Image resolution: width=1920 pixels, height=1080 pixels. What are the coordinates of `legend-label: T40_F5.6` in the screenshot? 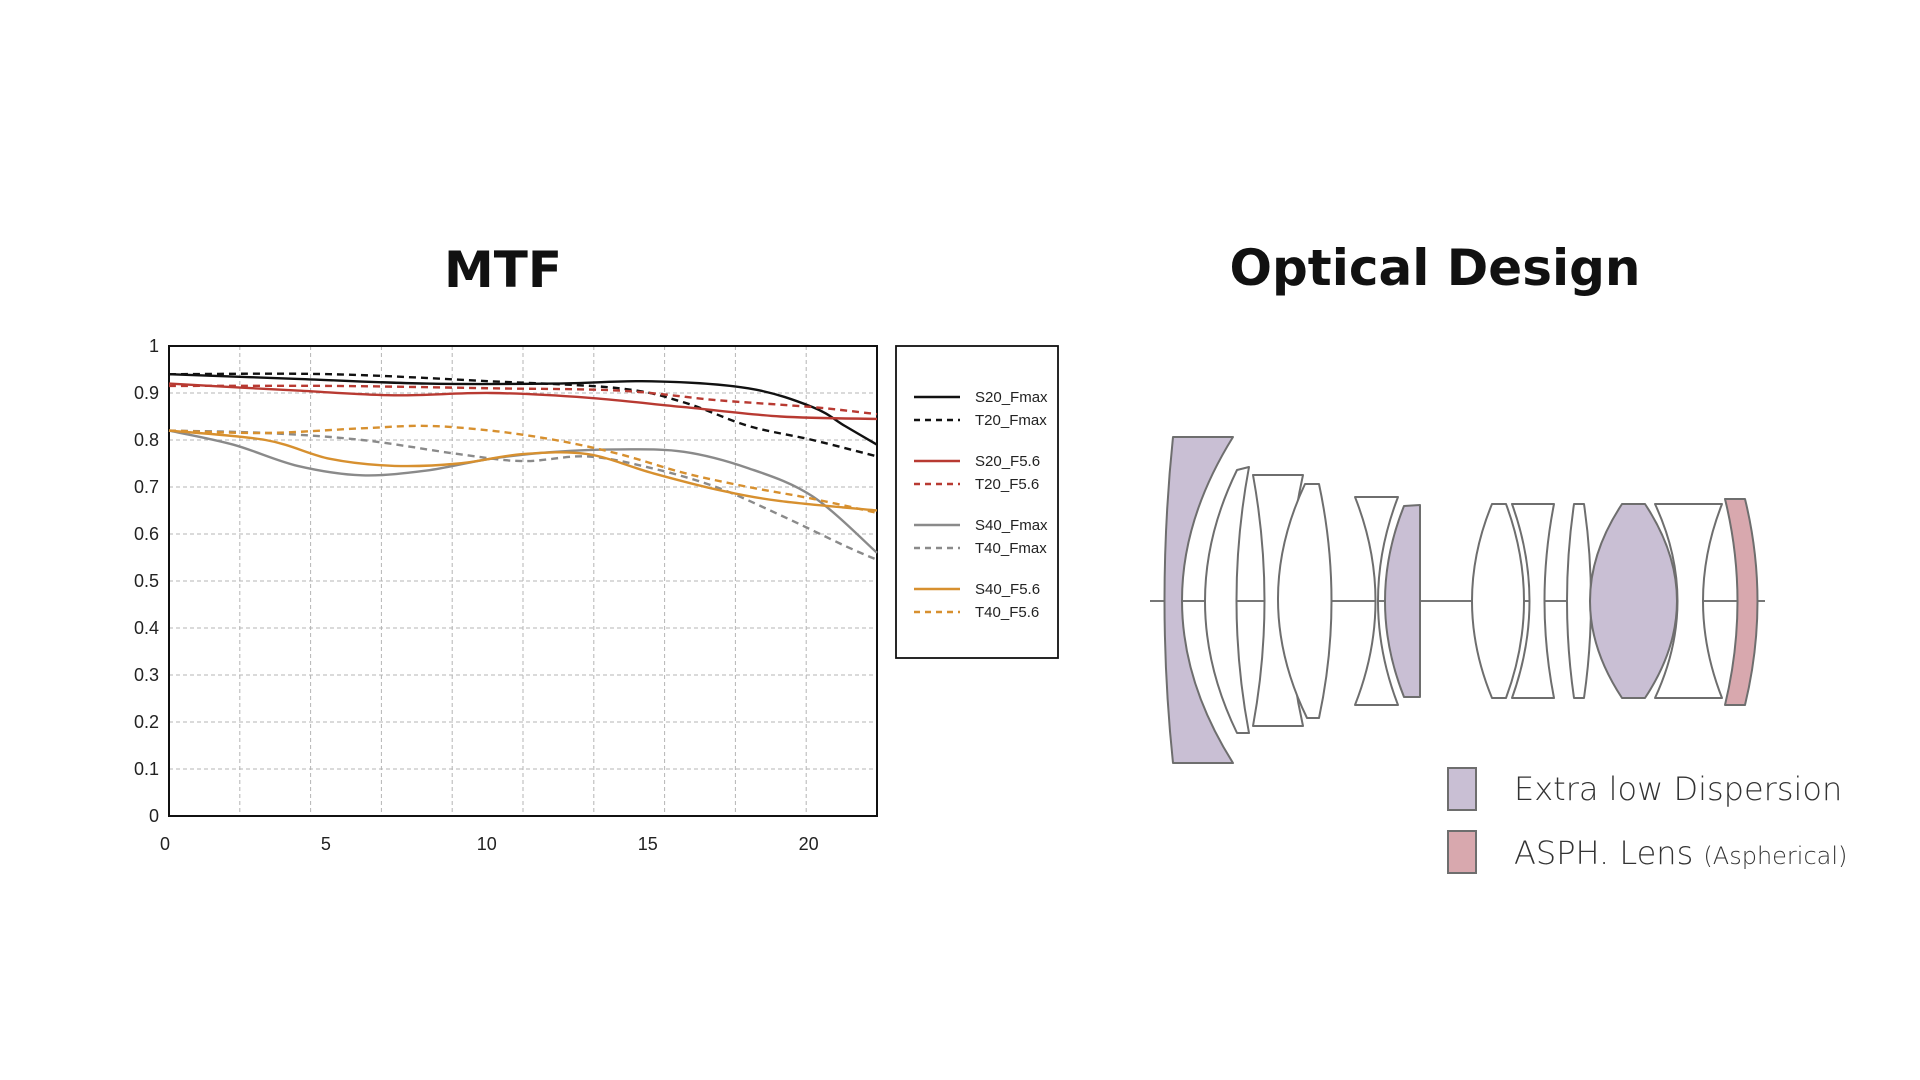 It's located at (1007, 612).